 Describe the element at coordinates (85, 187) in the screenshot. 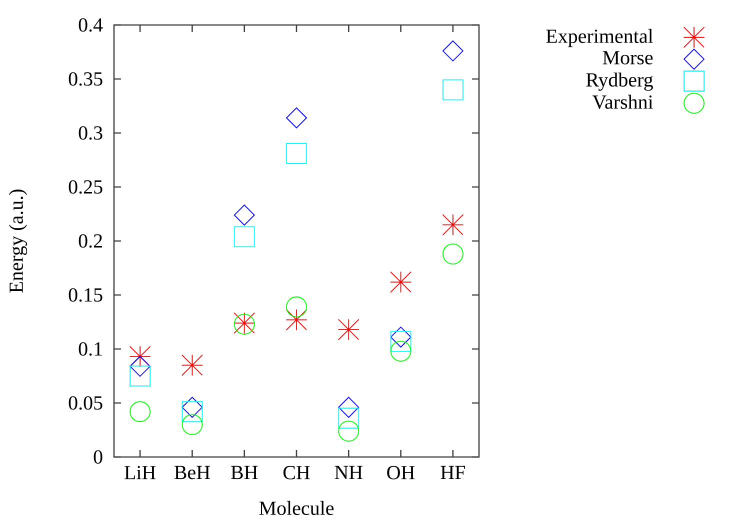

I see `y-tick-label: 0.25` at that location.